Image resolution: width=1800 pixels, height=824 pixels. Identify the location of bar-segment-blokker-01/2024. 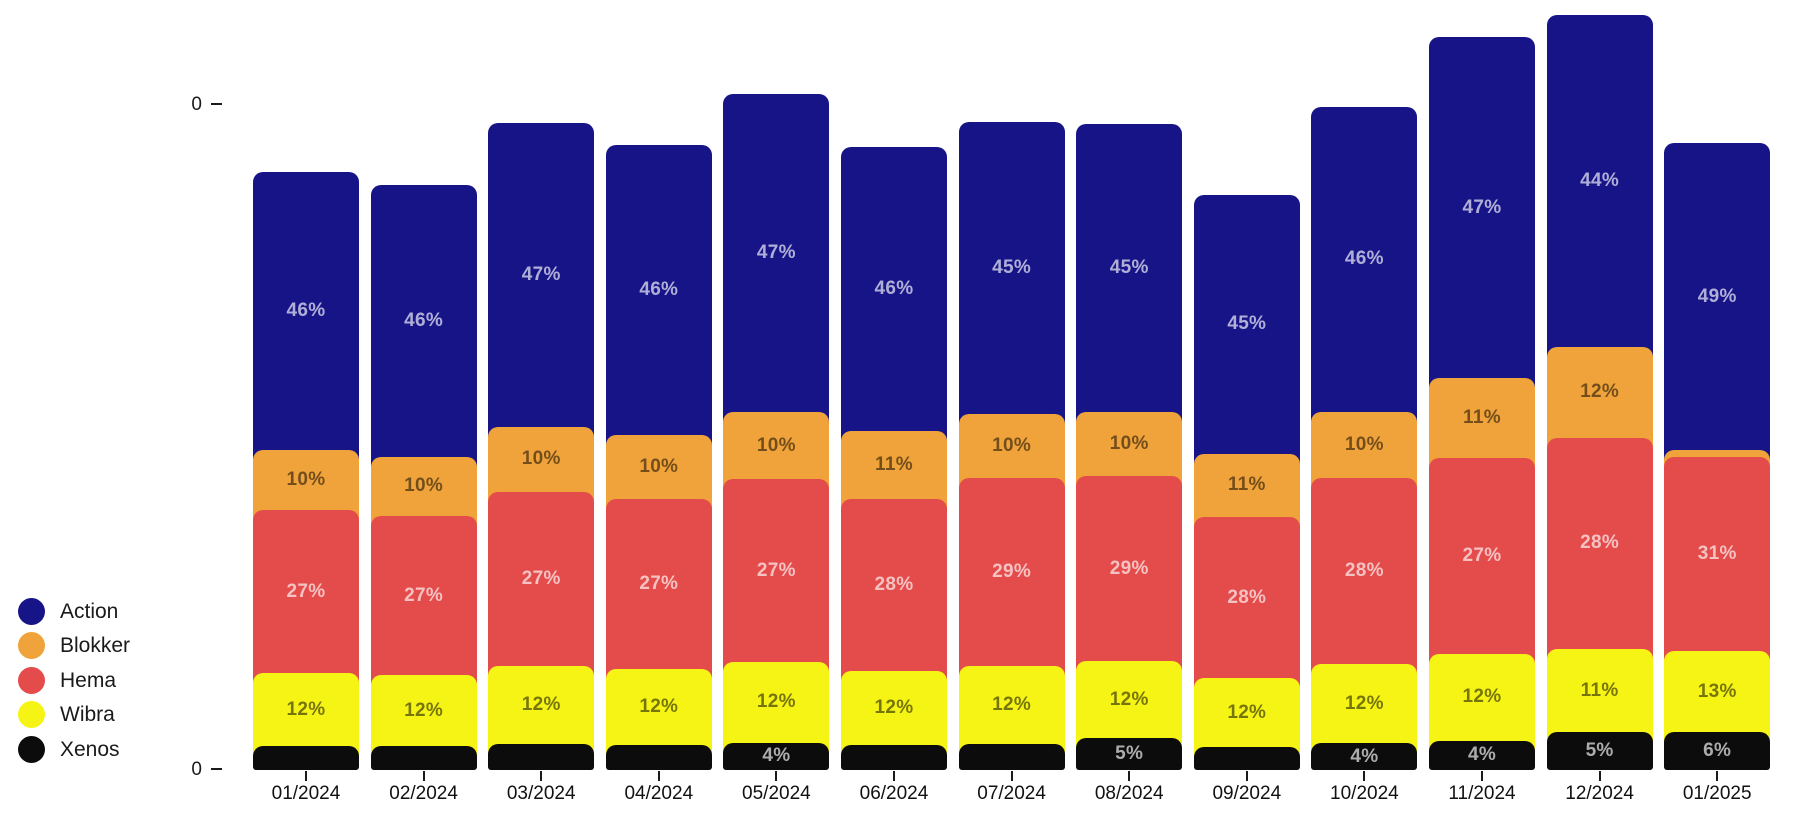
(306, 486).